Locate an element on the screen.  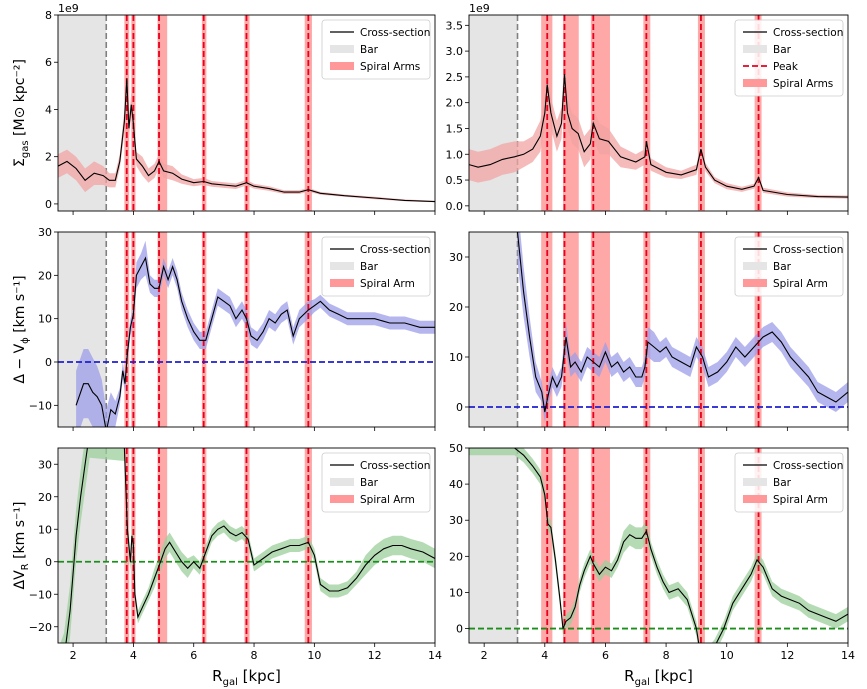
y-label-main: Δ − V is located at coordinates (20, 363).